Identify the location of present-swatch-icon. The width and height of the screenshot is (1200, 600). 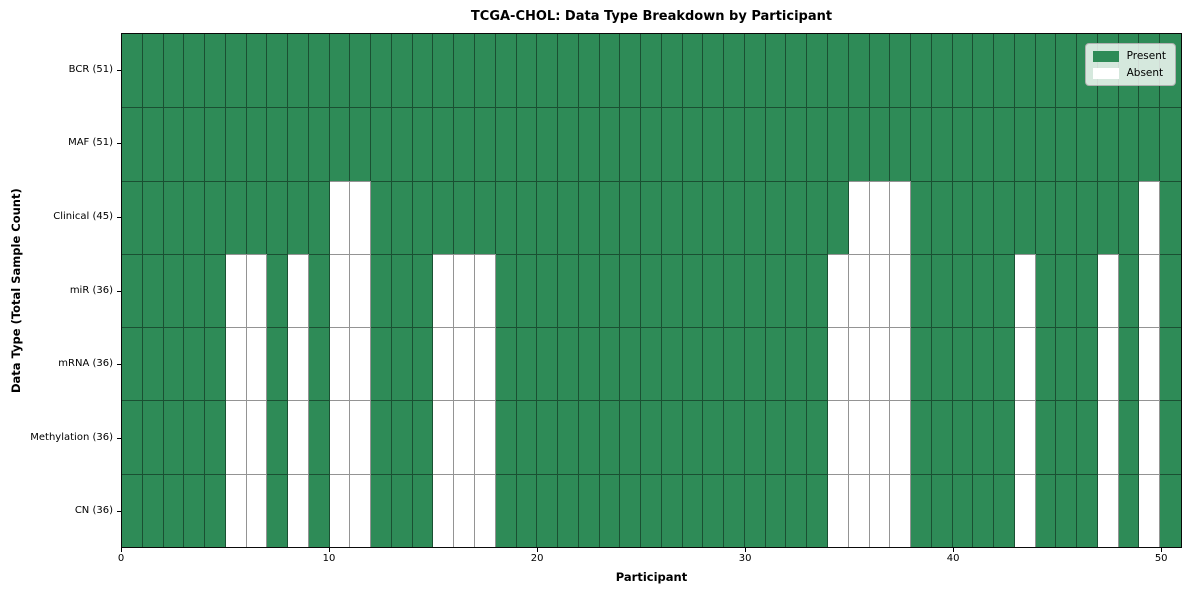
(1105, 56).